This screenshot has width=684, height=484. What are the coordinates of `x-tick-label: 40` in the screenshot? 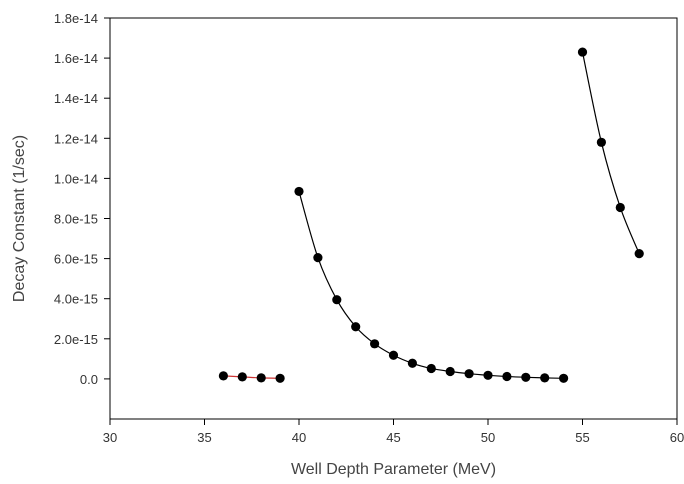 It's located at (299, 437).